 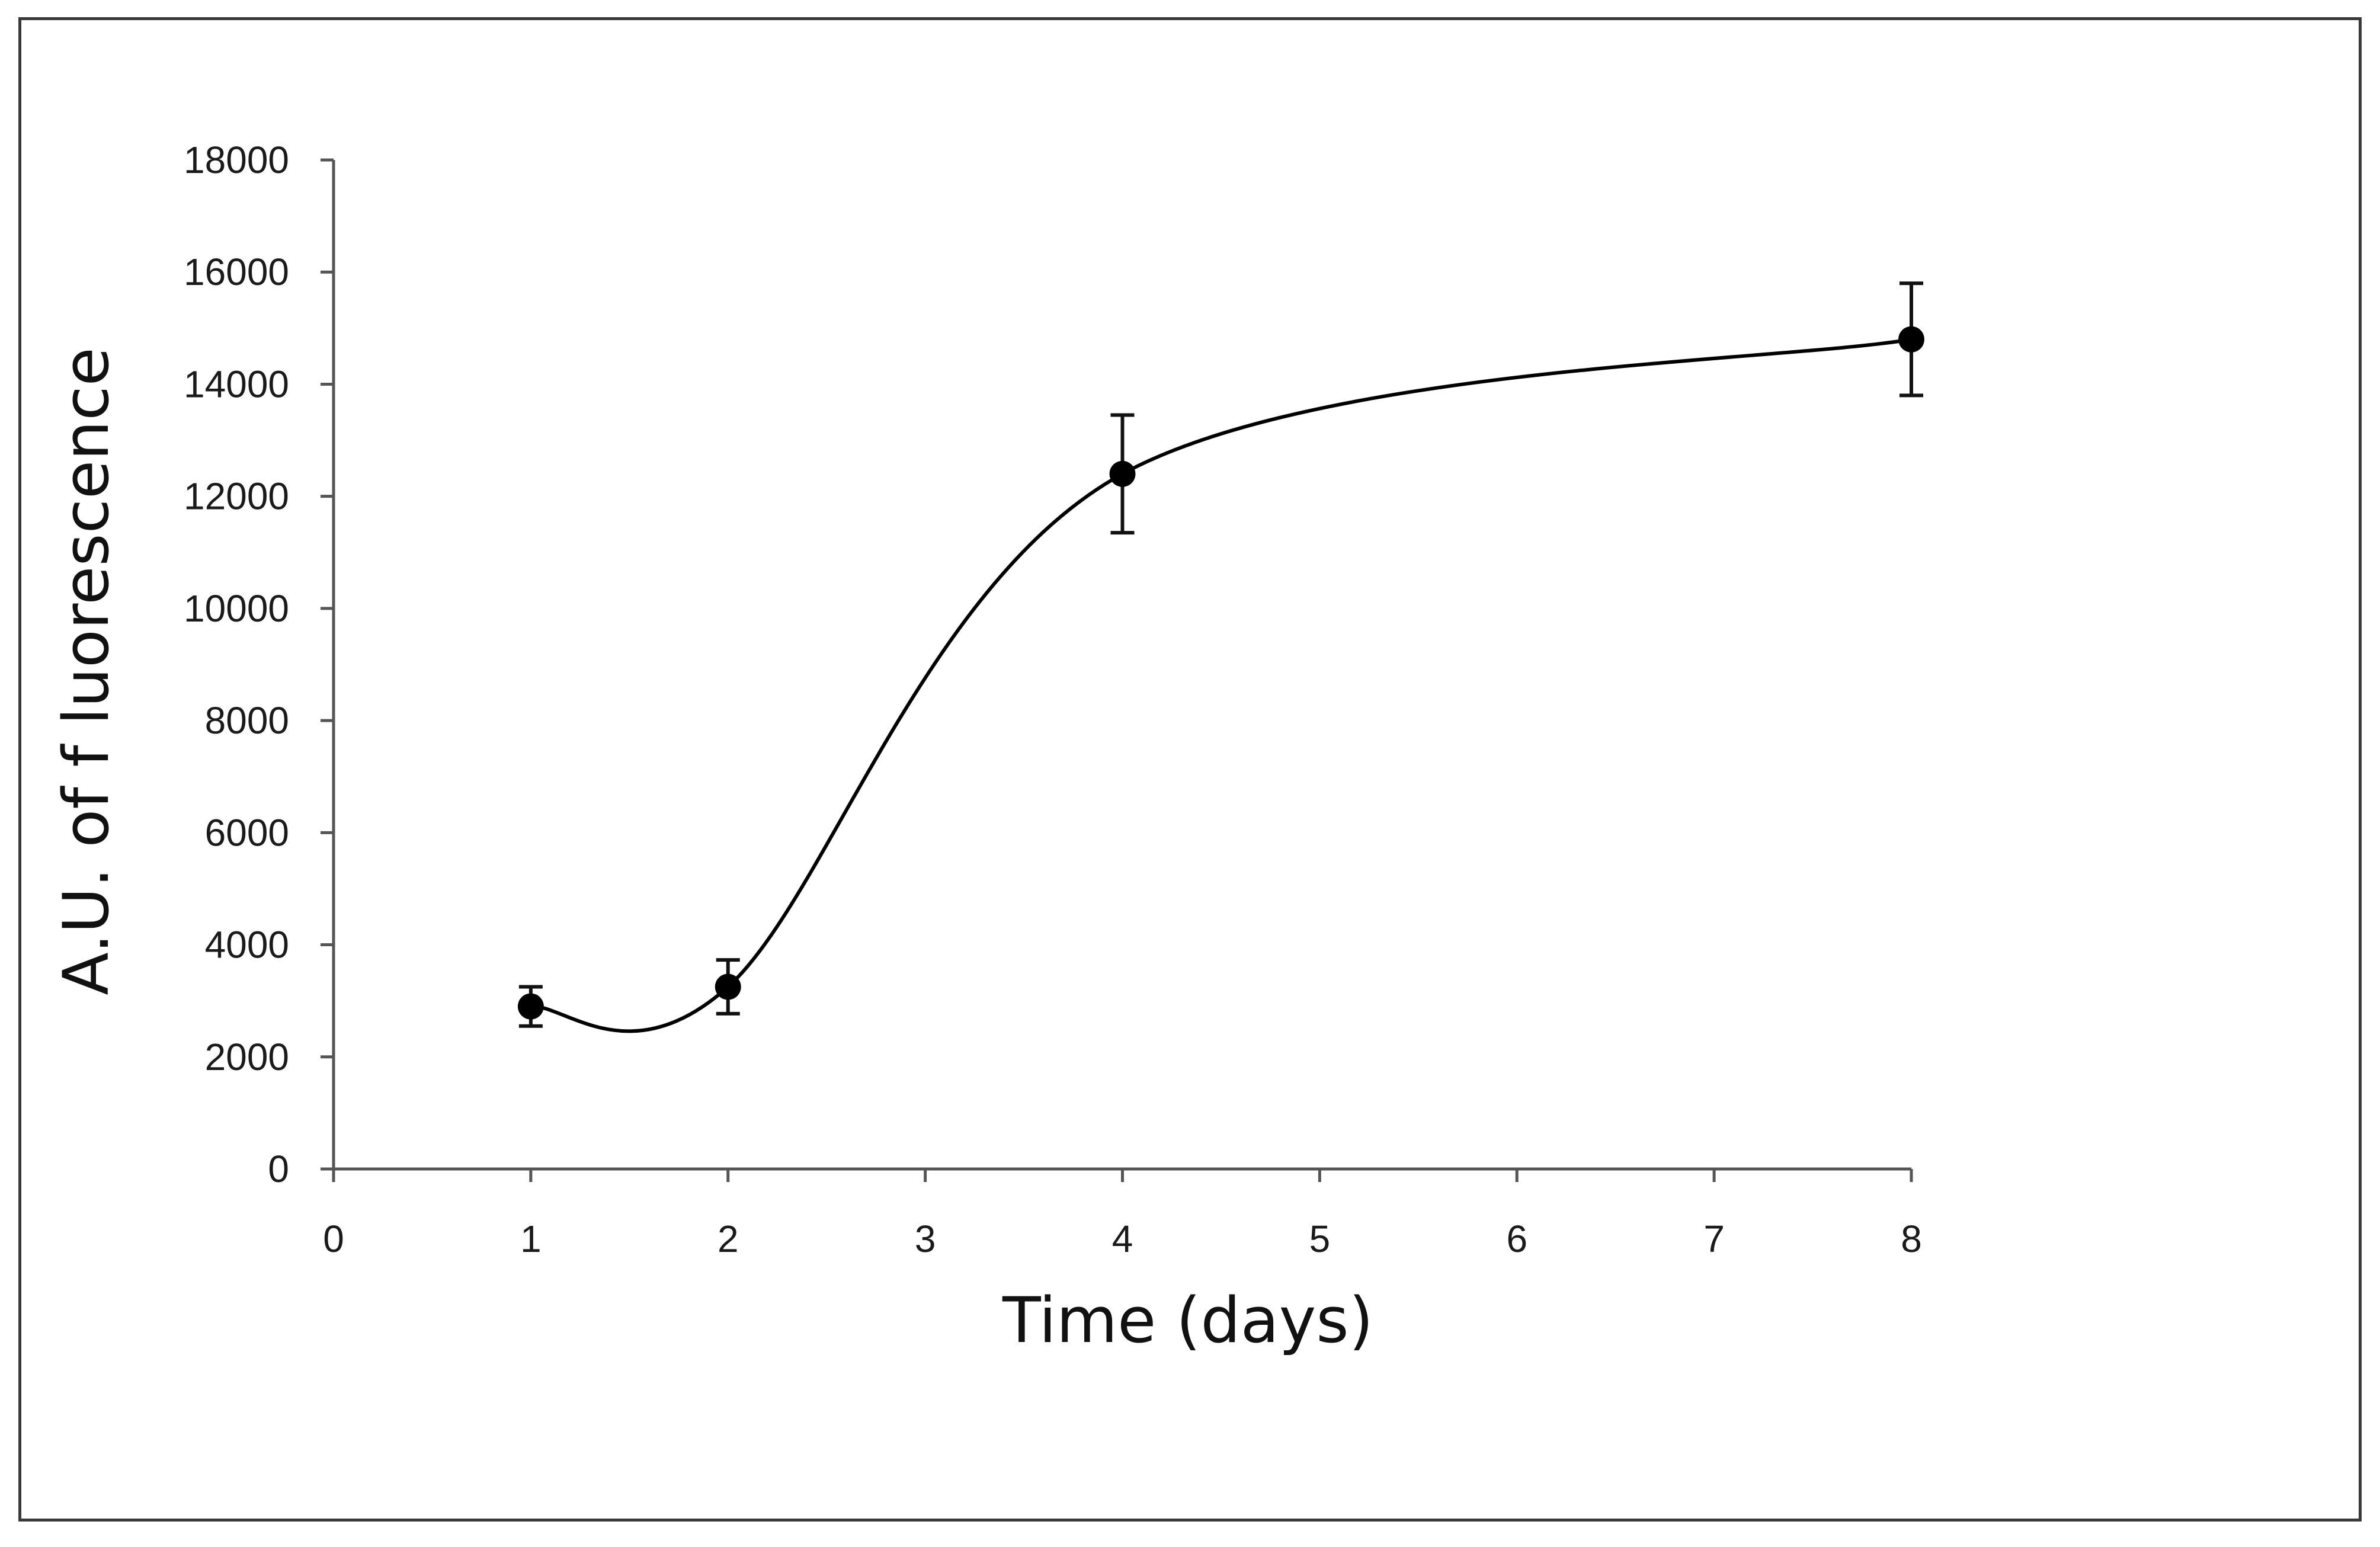 I want to click on x-tick-label: 2, so click(x=728, y=1239).